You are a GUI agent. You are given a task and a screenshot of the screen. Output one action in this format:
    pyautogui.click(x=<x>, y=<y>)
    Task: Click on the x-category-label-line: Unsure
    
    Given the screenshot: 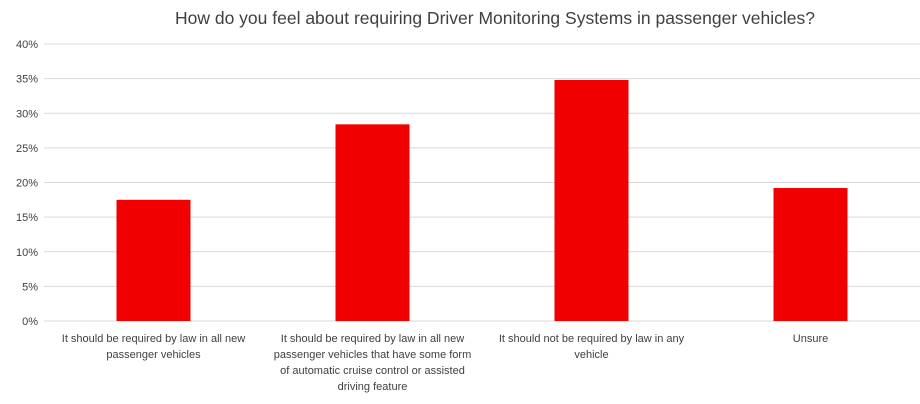 What is the action you would take?
    pyautogui.click(x=810, y=339)
    